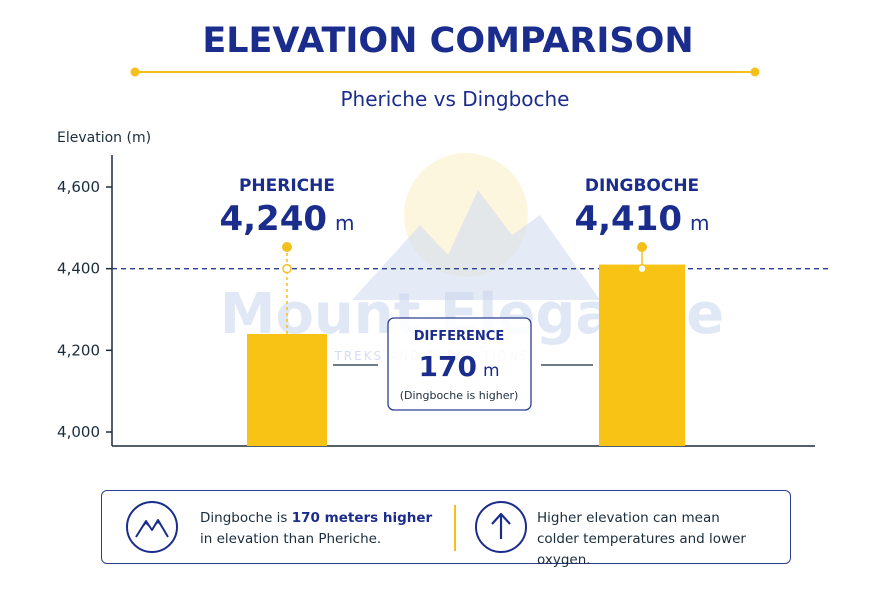 The height and width of the screenshot is (592, 888). Describe the element at coordinates (455, 528) in the screenshot. I see `info-divider` at that location.